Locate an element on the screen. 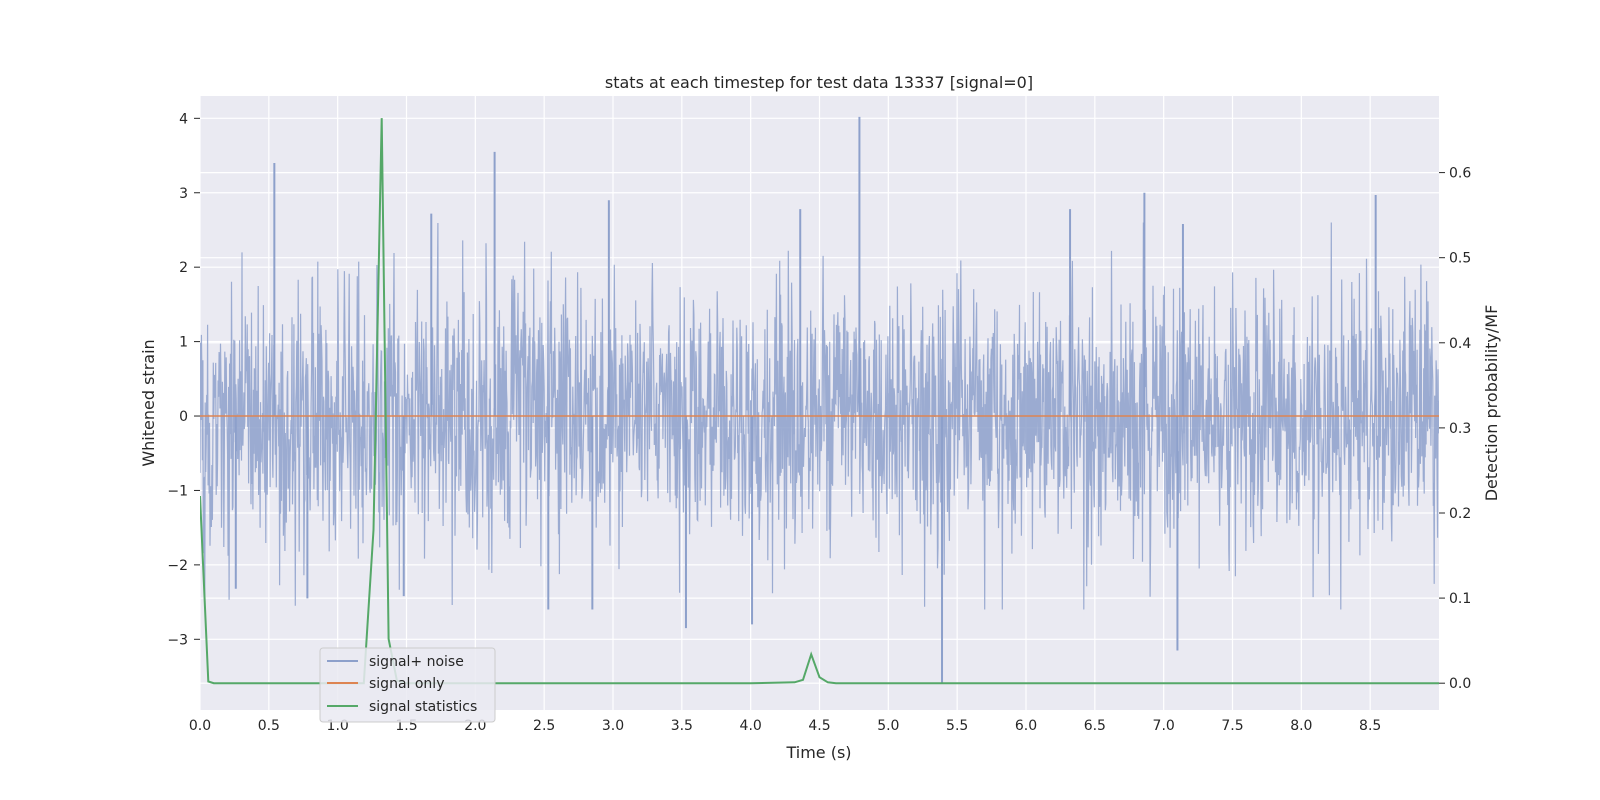 The width and height of the screenshot is (1600, 800). legend-box is located at coordinates (407, 685).